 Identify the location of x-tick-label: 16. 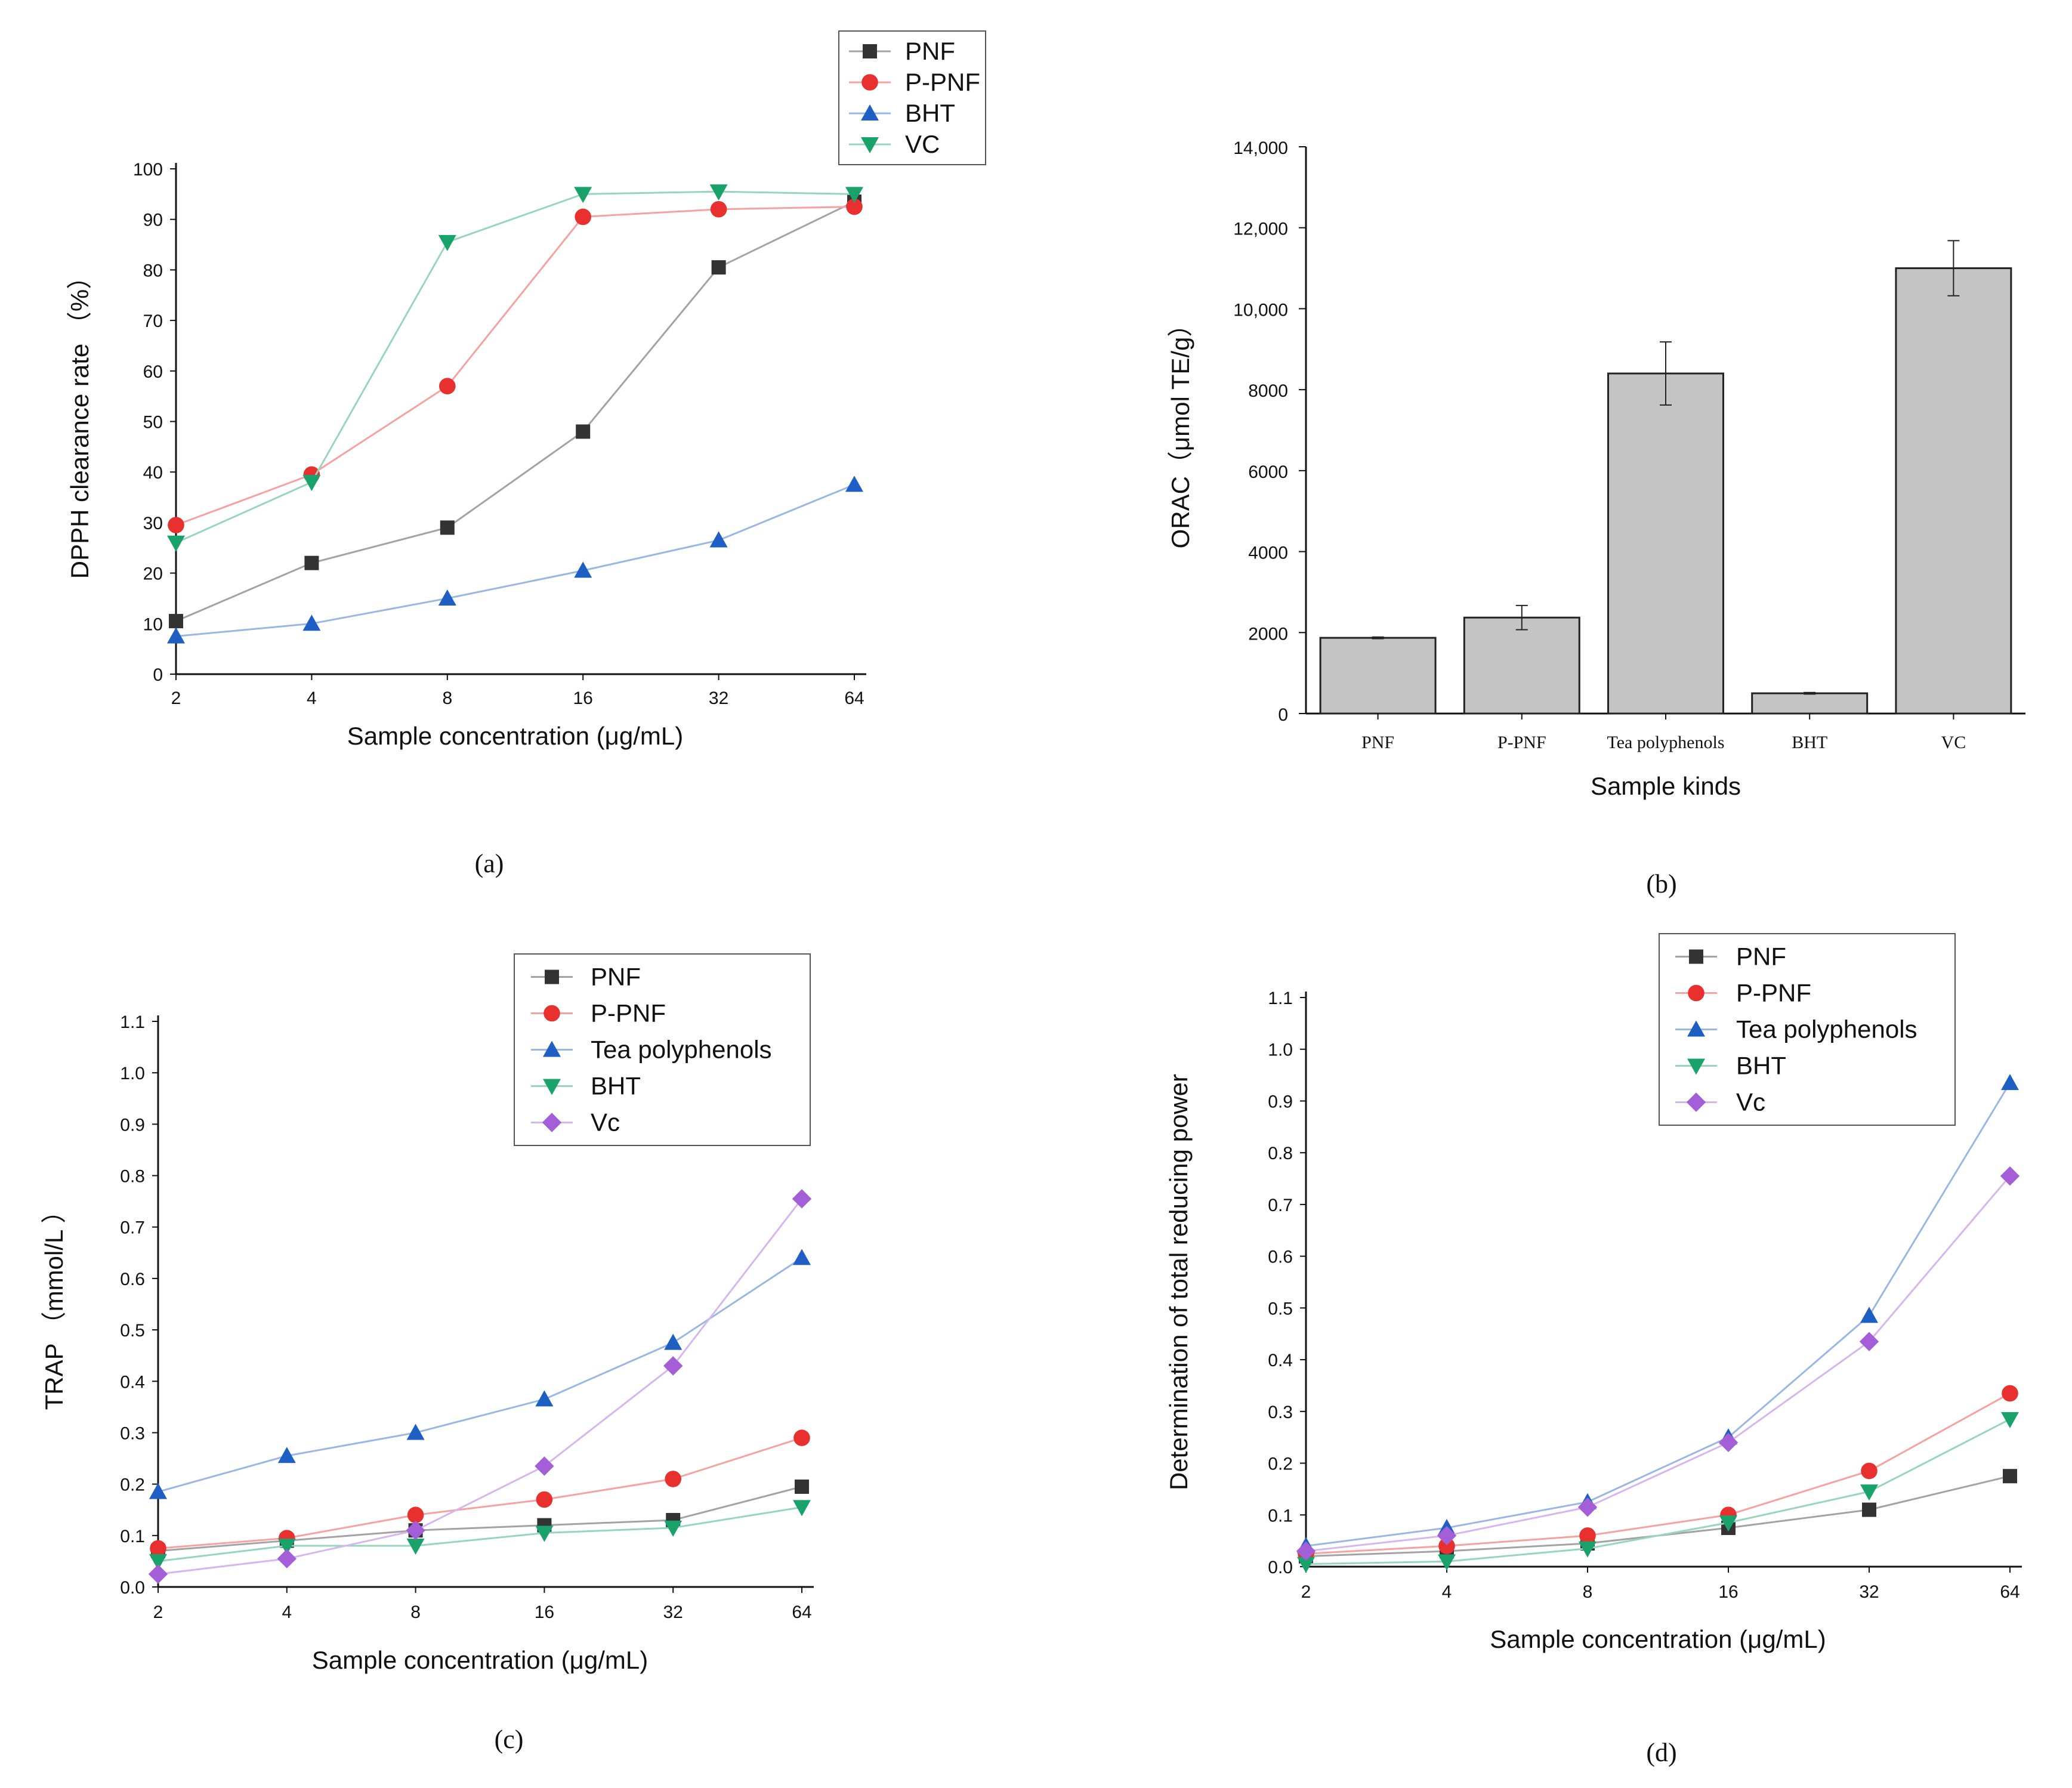
(544, 1612).